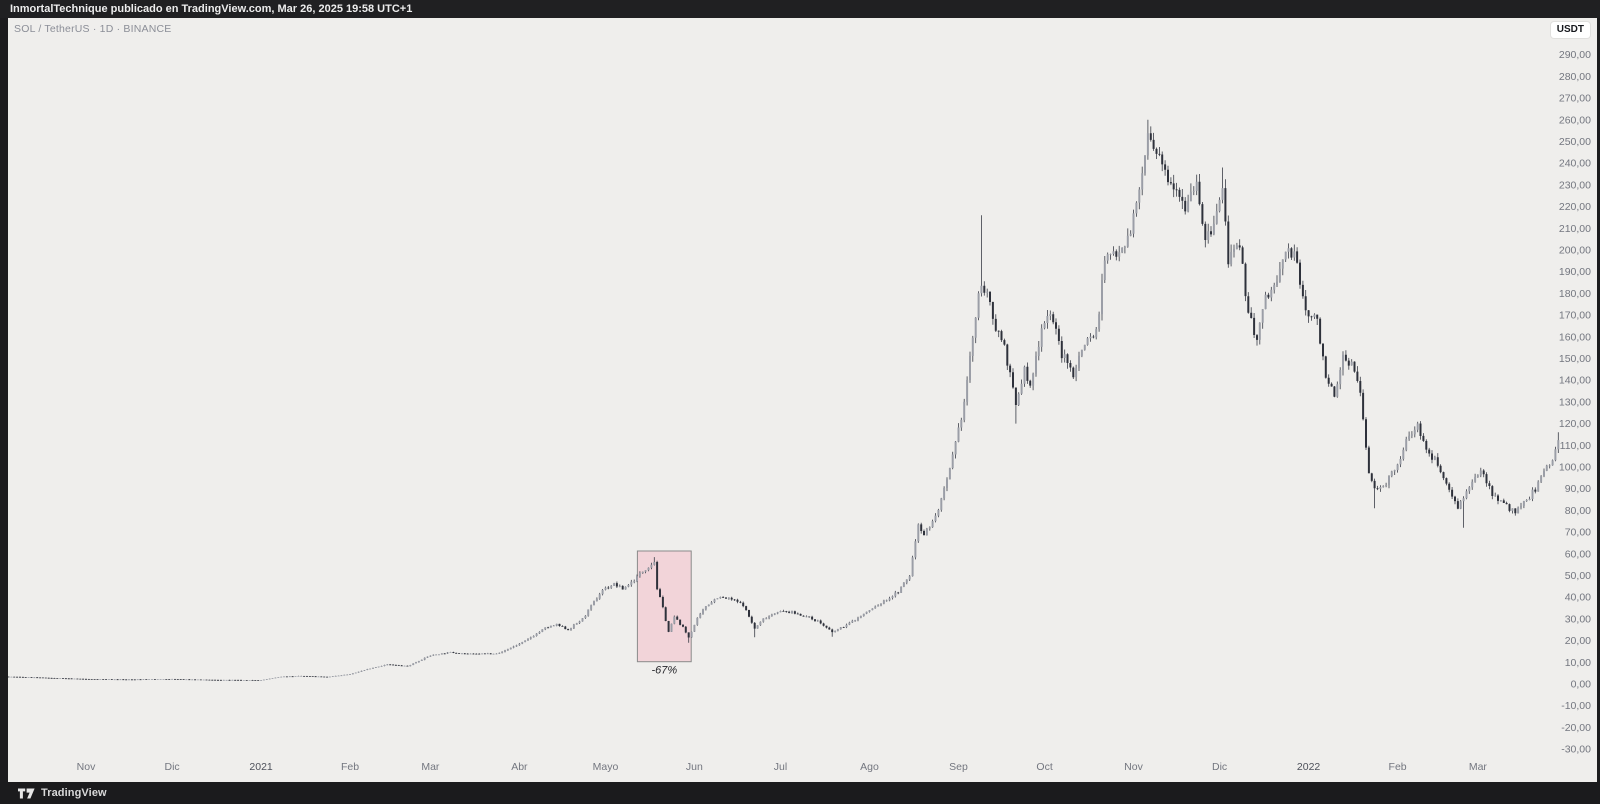  I want to click on tradingview-mark-icon, so click(26, 793).